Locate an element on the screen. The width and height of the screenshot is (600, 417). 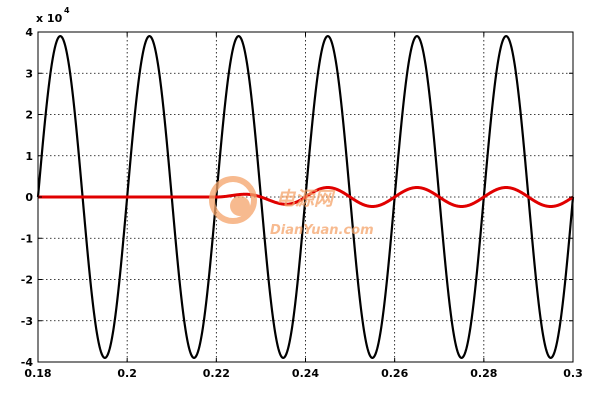
y-tick-label: -2 is located at coordinates (27, 280).